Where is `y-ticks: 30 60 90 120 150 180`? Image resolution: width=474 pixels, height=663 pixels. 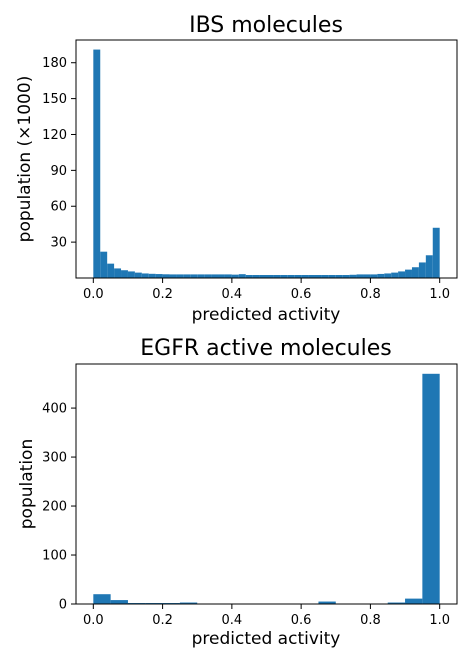 y-ticks: 30 60 90 120 150 180 is located at coordinates (59, 153).